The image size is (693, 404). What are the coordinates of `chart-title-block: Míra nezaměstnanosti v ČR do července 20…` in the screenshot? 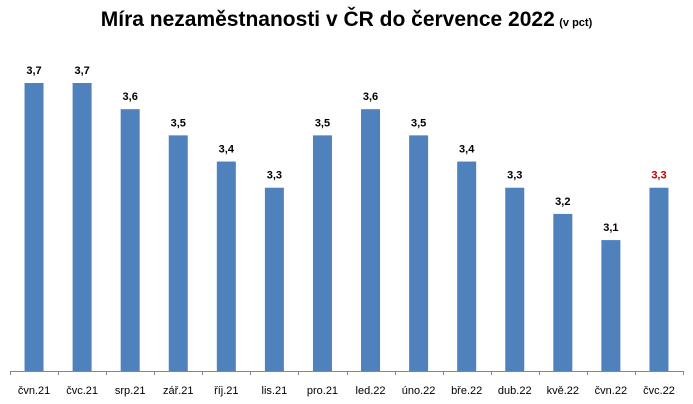 It's located at (346, 20).